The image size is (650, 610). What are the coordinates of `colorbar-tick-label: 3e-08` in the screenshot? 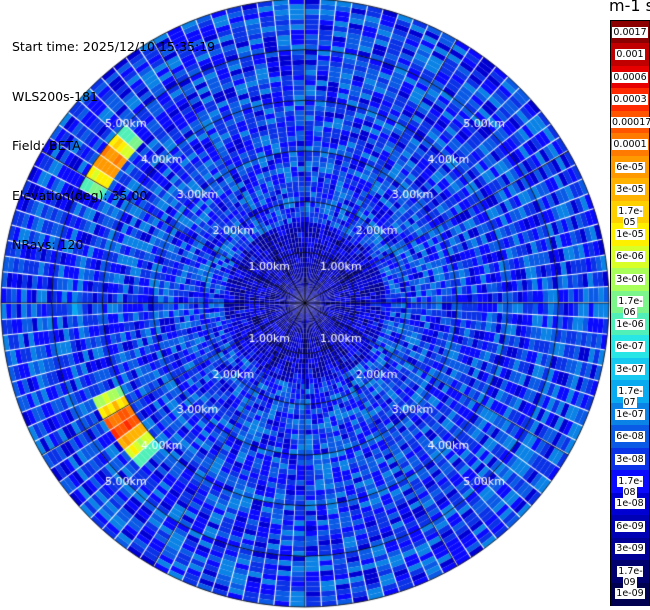 It's located at (630, 459).